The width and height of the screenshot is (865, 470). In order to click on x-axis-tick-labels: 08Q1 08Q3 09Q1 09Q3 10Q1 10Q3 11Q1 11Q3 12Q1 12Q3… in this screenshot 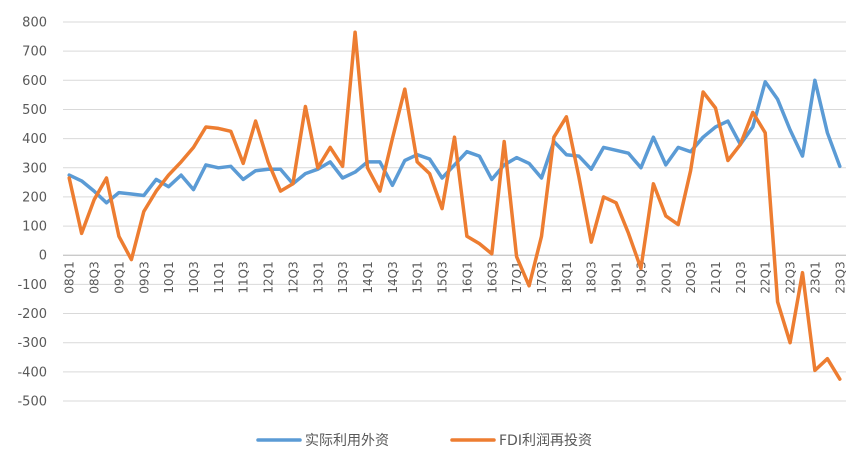, I will do `click(455, 277)`.